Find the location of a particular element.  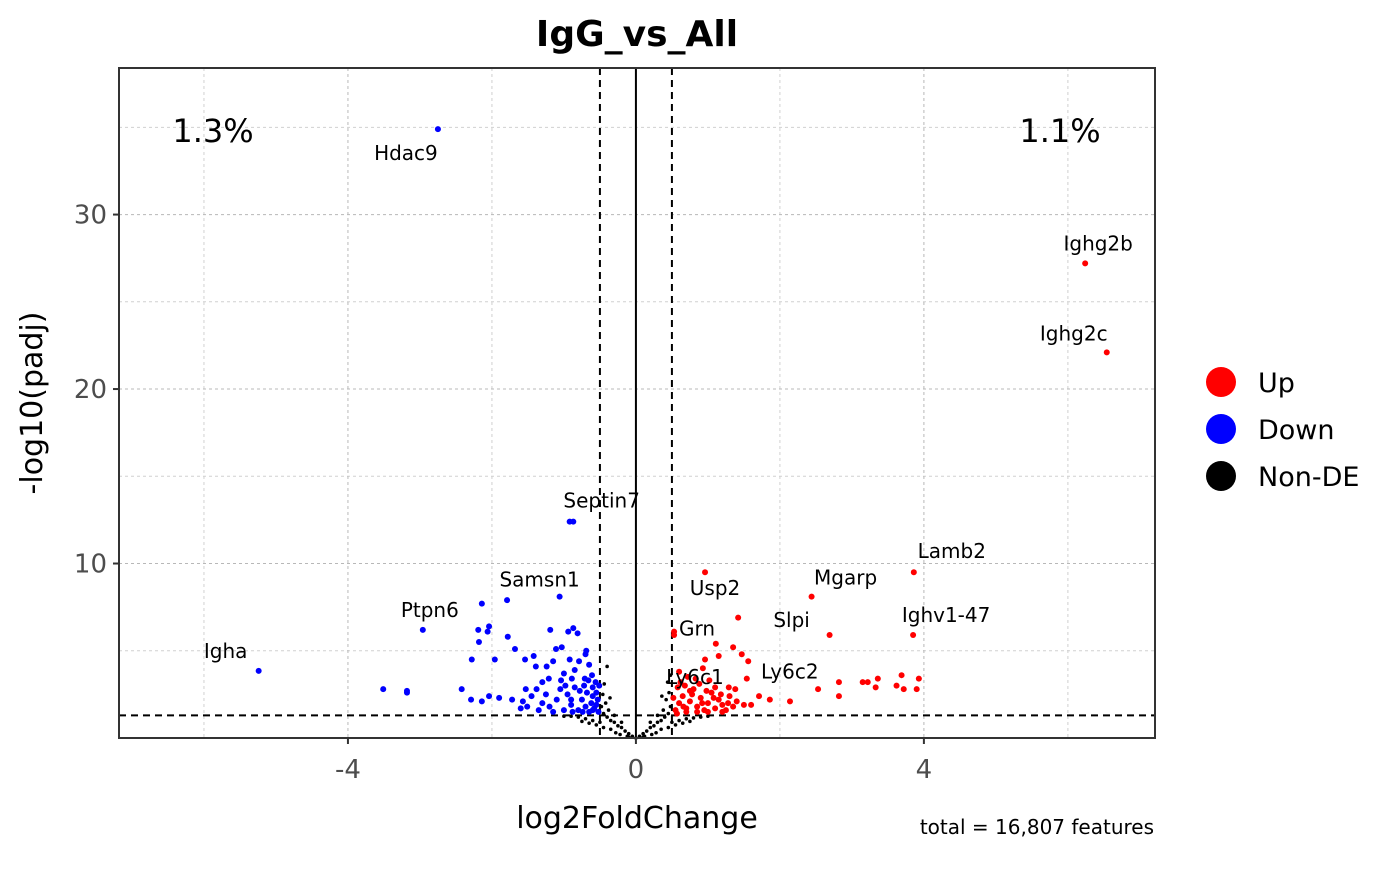

legend-label: Down is located at coordinates (1296, 430).